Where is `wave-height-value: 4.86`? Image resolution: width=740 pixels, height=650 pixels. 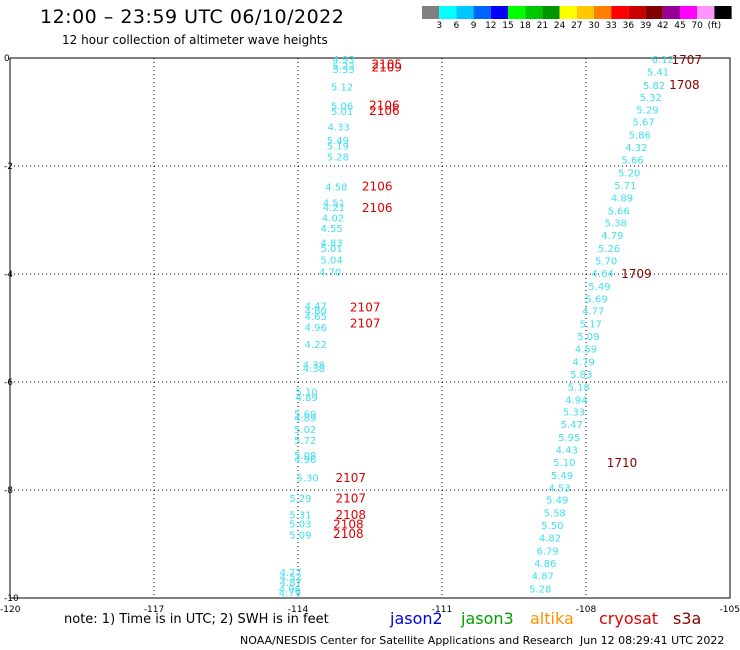
wave-height-value: 4.86 is located at coordinates (545, 564).